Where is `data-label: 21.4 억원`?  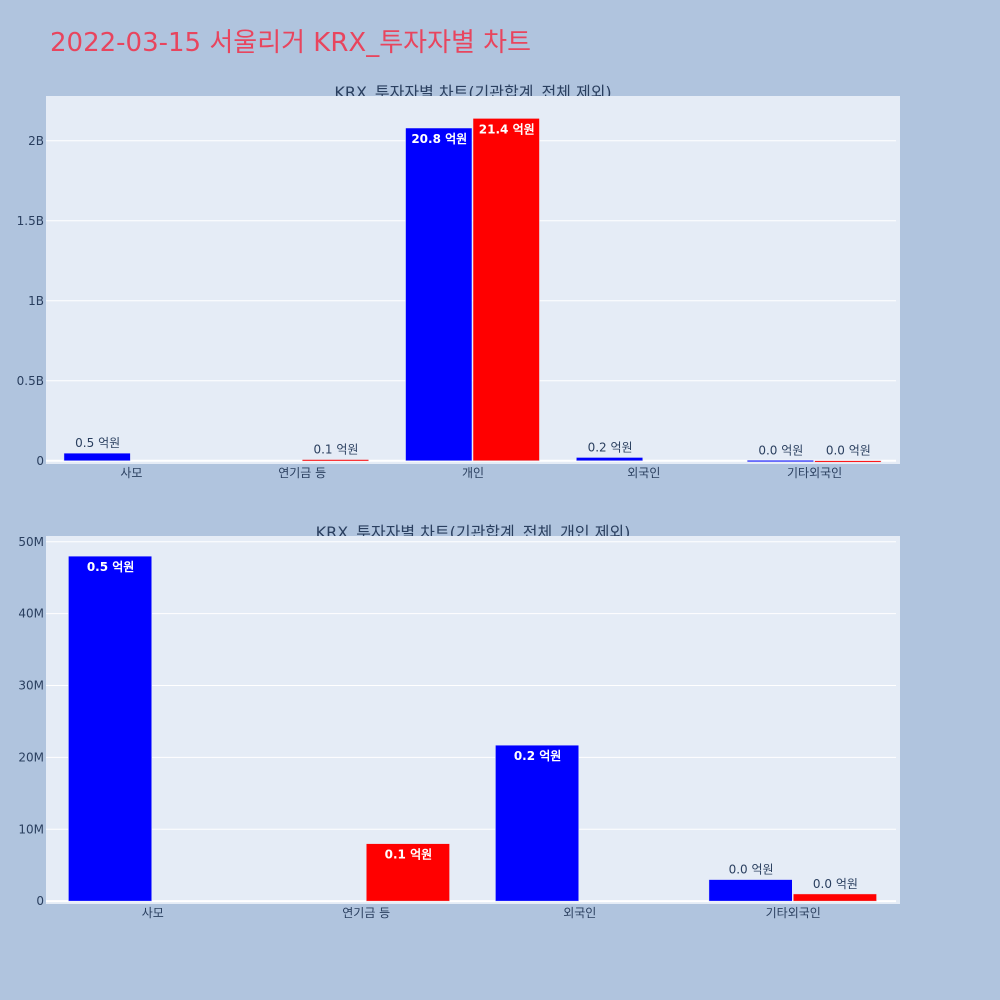 data-label: 21.4 억원 is located at coordinates (507, 129).